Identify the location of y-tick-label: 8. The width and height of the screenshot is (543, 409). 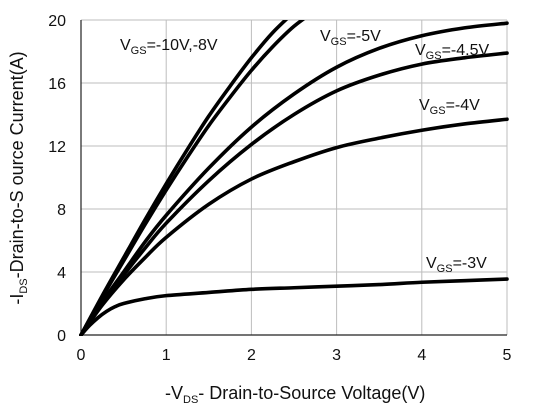
(61, 210).